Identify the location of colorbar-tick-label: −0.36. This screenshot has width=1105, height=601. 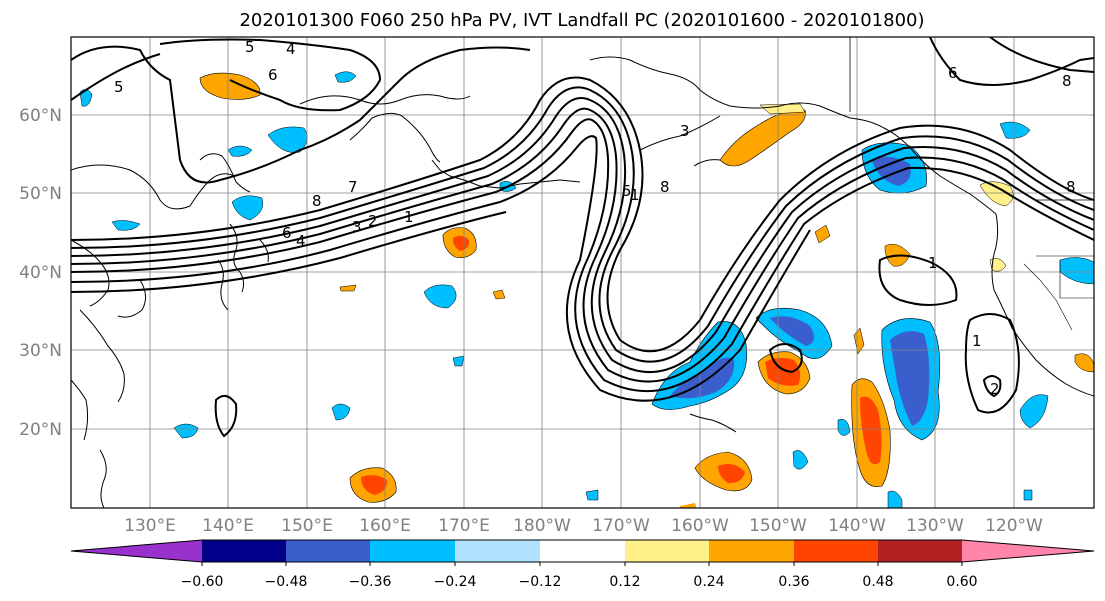
(370, 582).